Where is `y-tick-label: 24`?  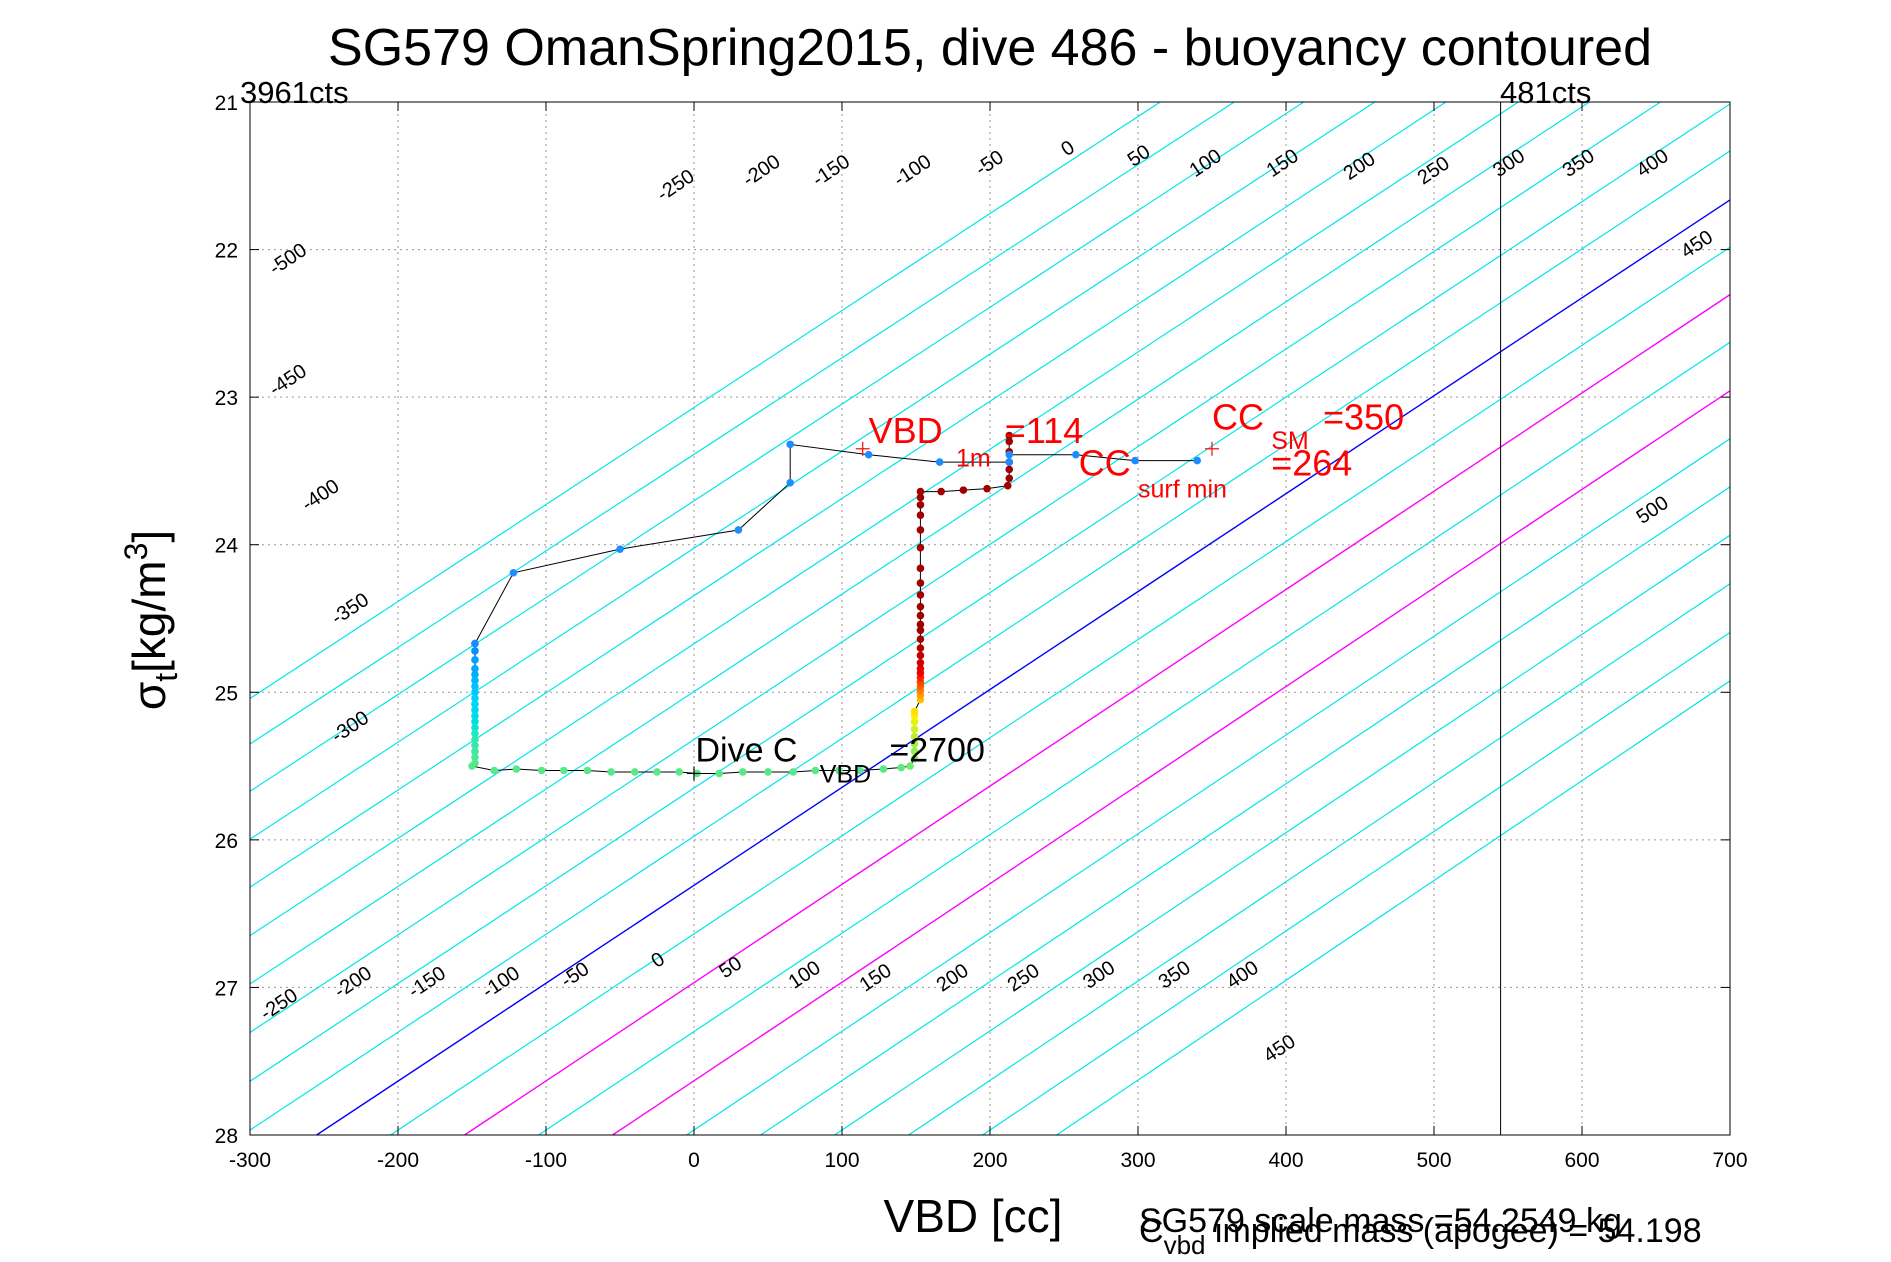 y-tick-label: 24 is located at coordinates (227, 546).